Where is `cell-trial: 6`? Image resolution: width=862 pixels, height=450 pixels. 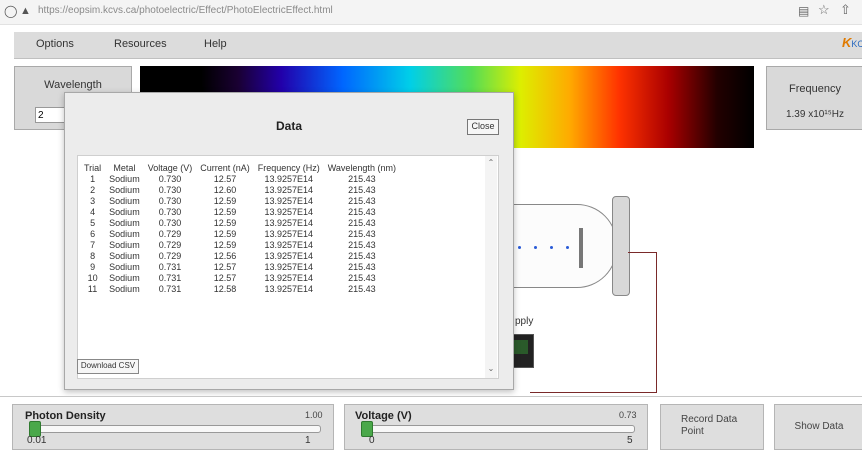 cell-trial: 6 is located at coordinates (93, 233).